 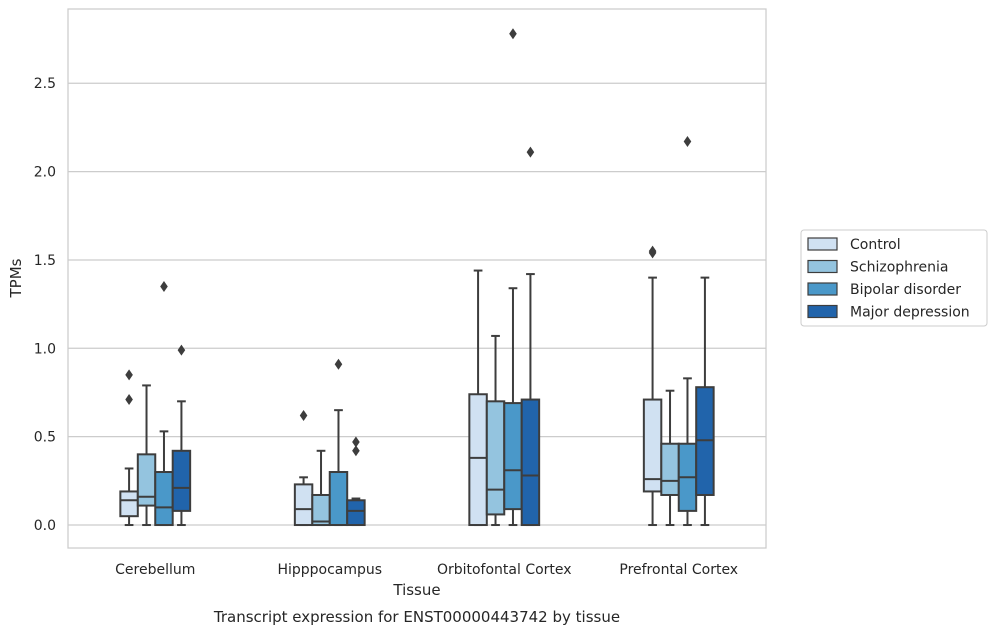 What do you see at coordinates (899, 268) in the screenshot?
I see `legend-label: Schizophrenia` at bounding box center [899, 268].